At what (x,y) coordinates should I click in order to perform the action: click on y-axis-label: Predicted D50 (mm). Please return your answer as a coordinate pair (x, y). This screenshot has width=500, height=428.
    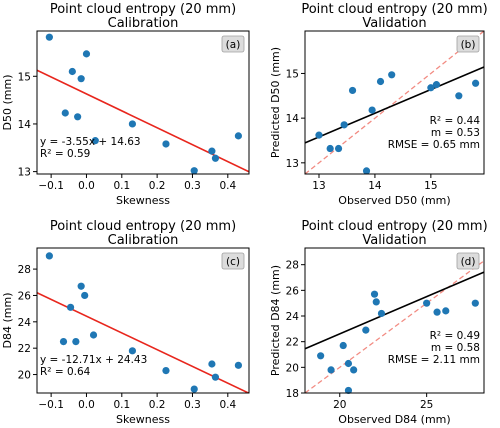
    Looking at the image, I should click on (275, 102).